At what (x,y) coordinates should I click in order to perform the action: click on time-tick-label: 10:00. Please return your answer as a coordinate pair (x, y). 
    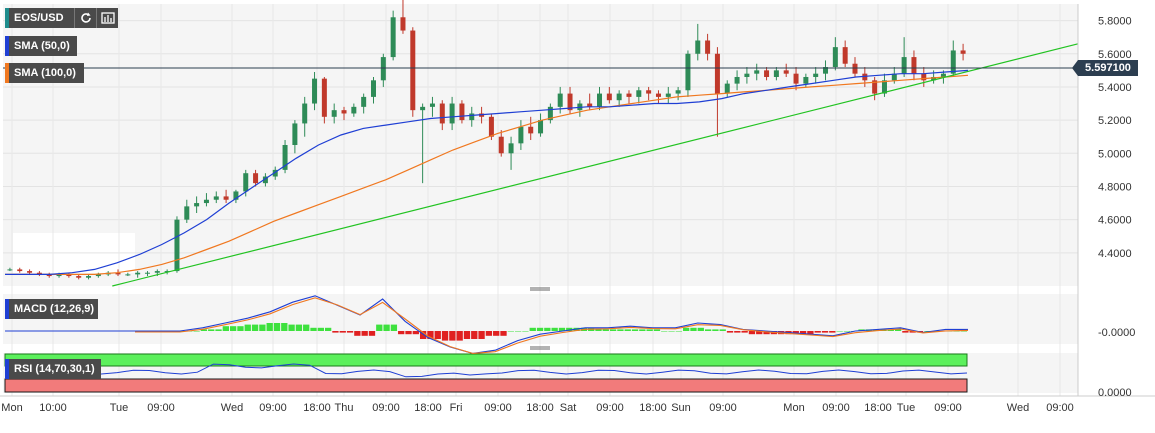
    Looking at the image, I should click on (53, 408).